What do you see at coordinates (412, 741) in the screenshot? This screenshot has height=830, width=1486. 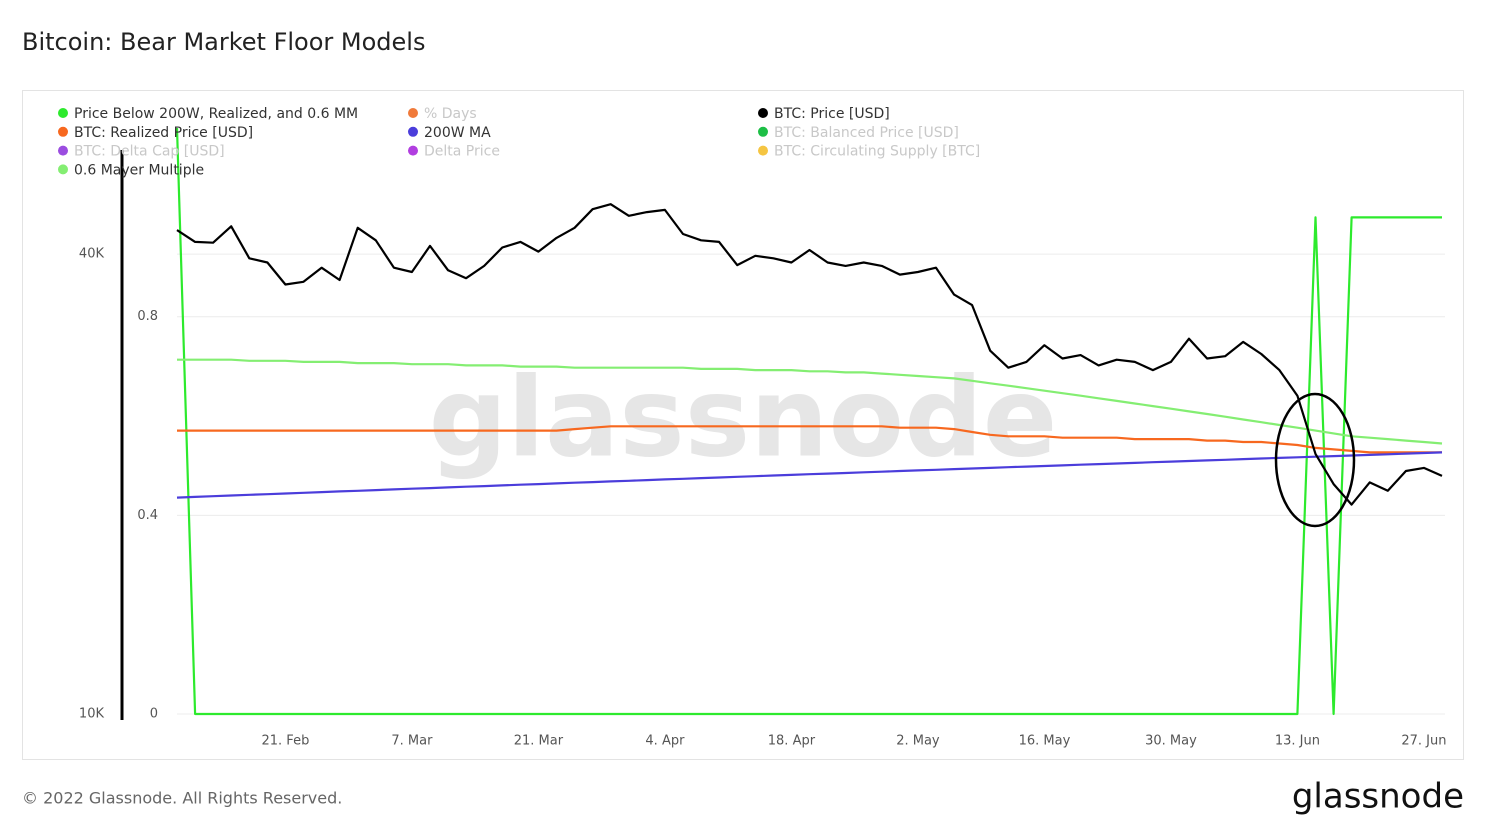 I see `x-tick-label: 7. Mar` at bounding box center [412, 741].